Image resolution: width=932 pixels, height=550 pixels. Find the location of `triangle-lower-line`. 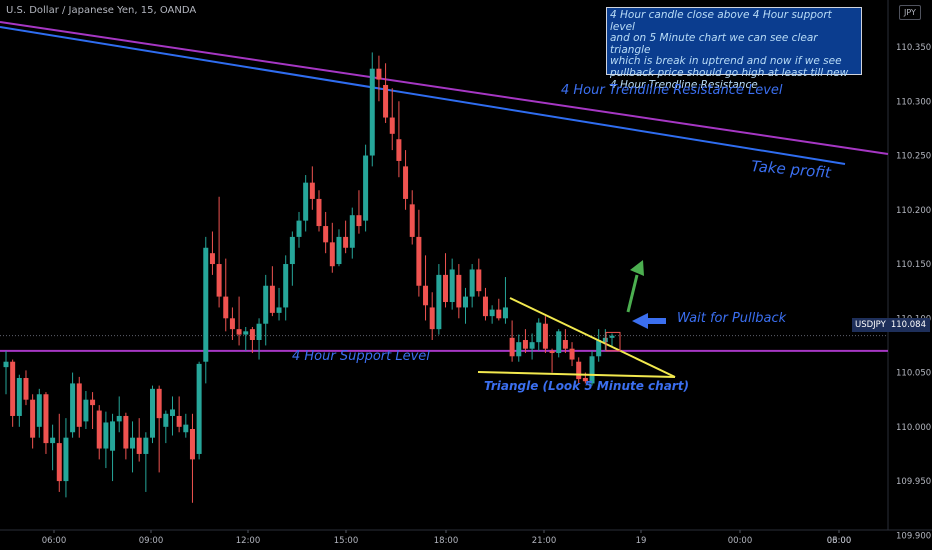

triangle-lower-line is located at coordinates (576, 374).